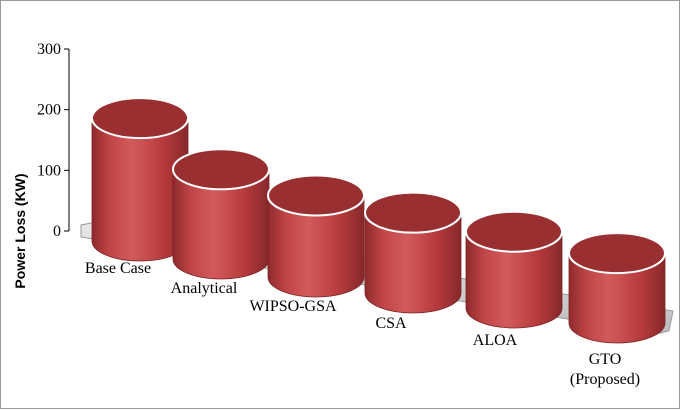 The width and height of the screenshot is (680, 410). I want to click on category-label: WIPSO-GSA, so click(293, 306).